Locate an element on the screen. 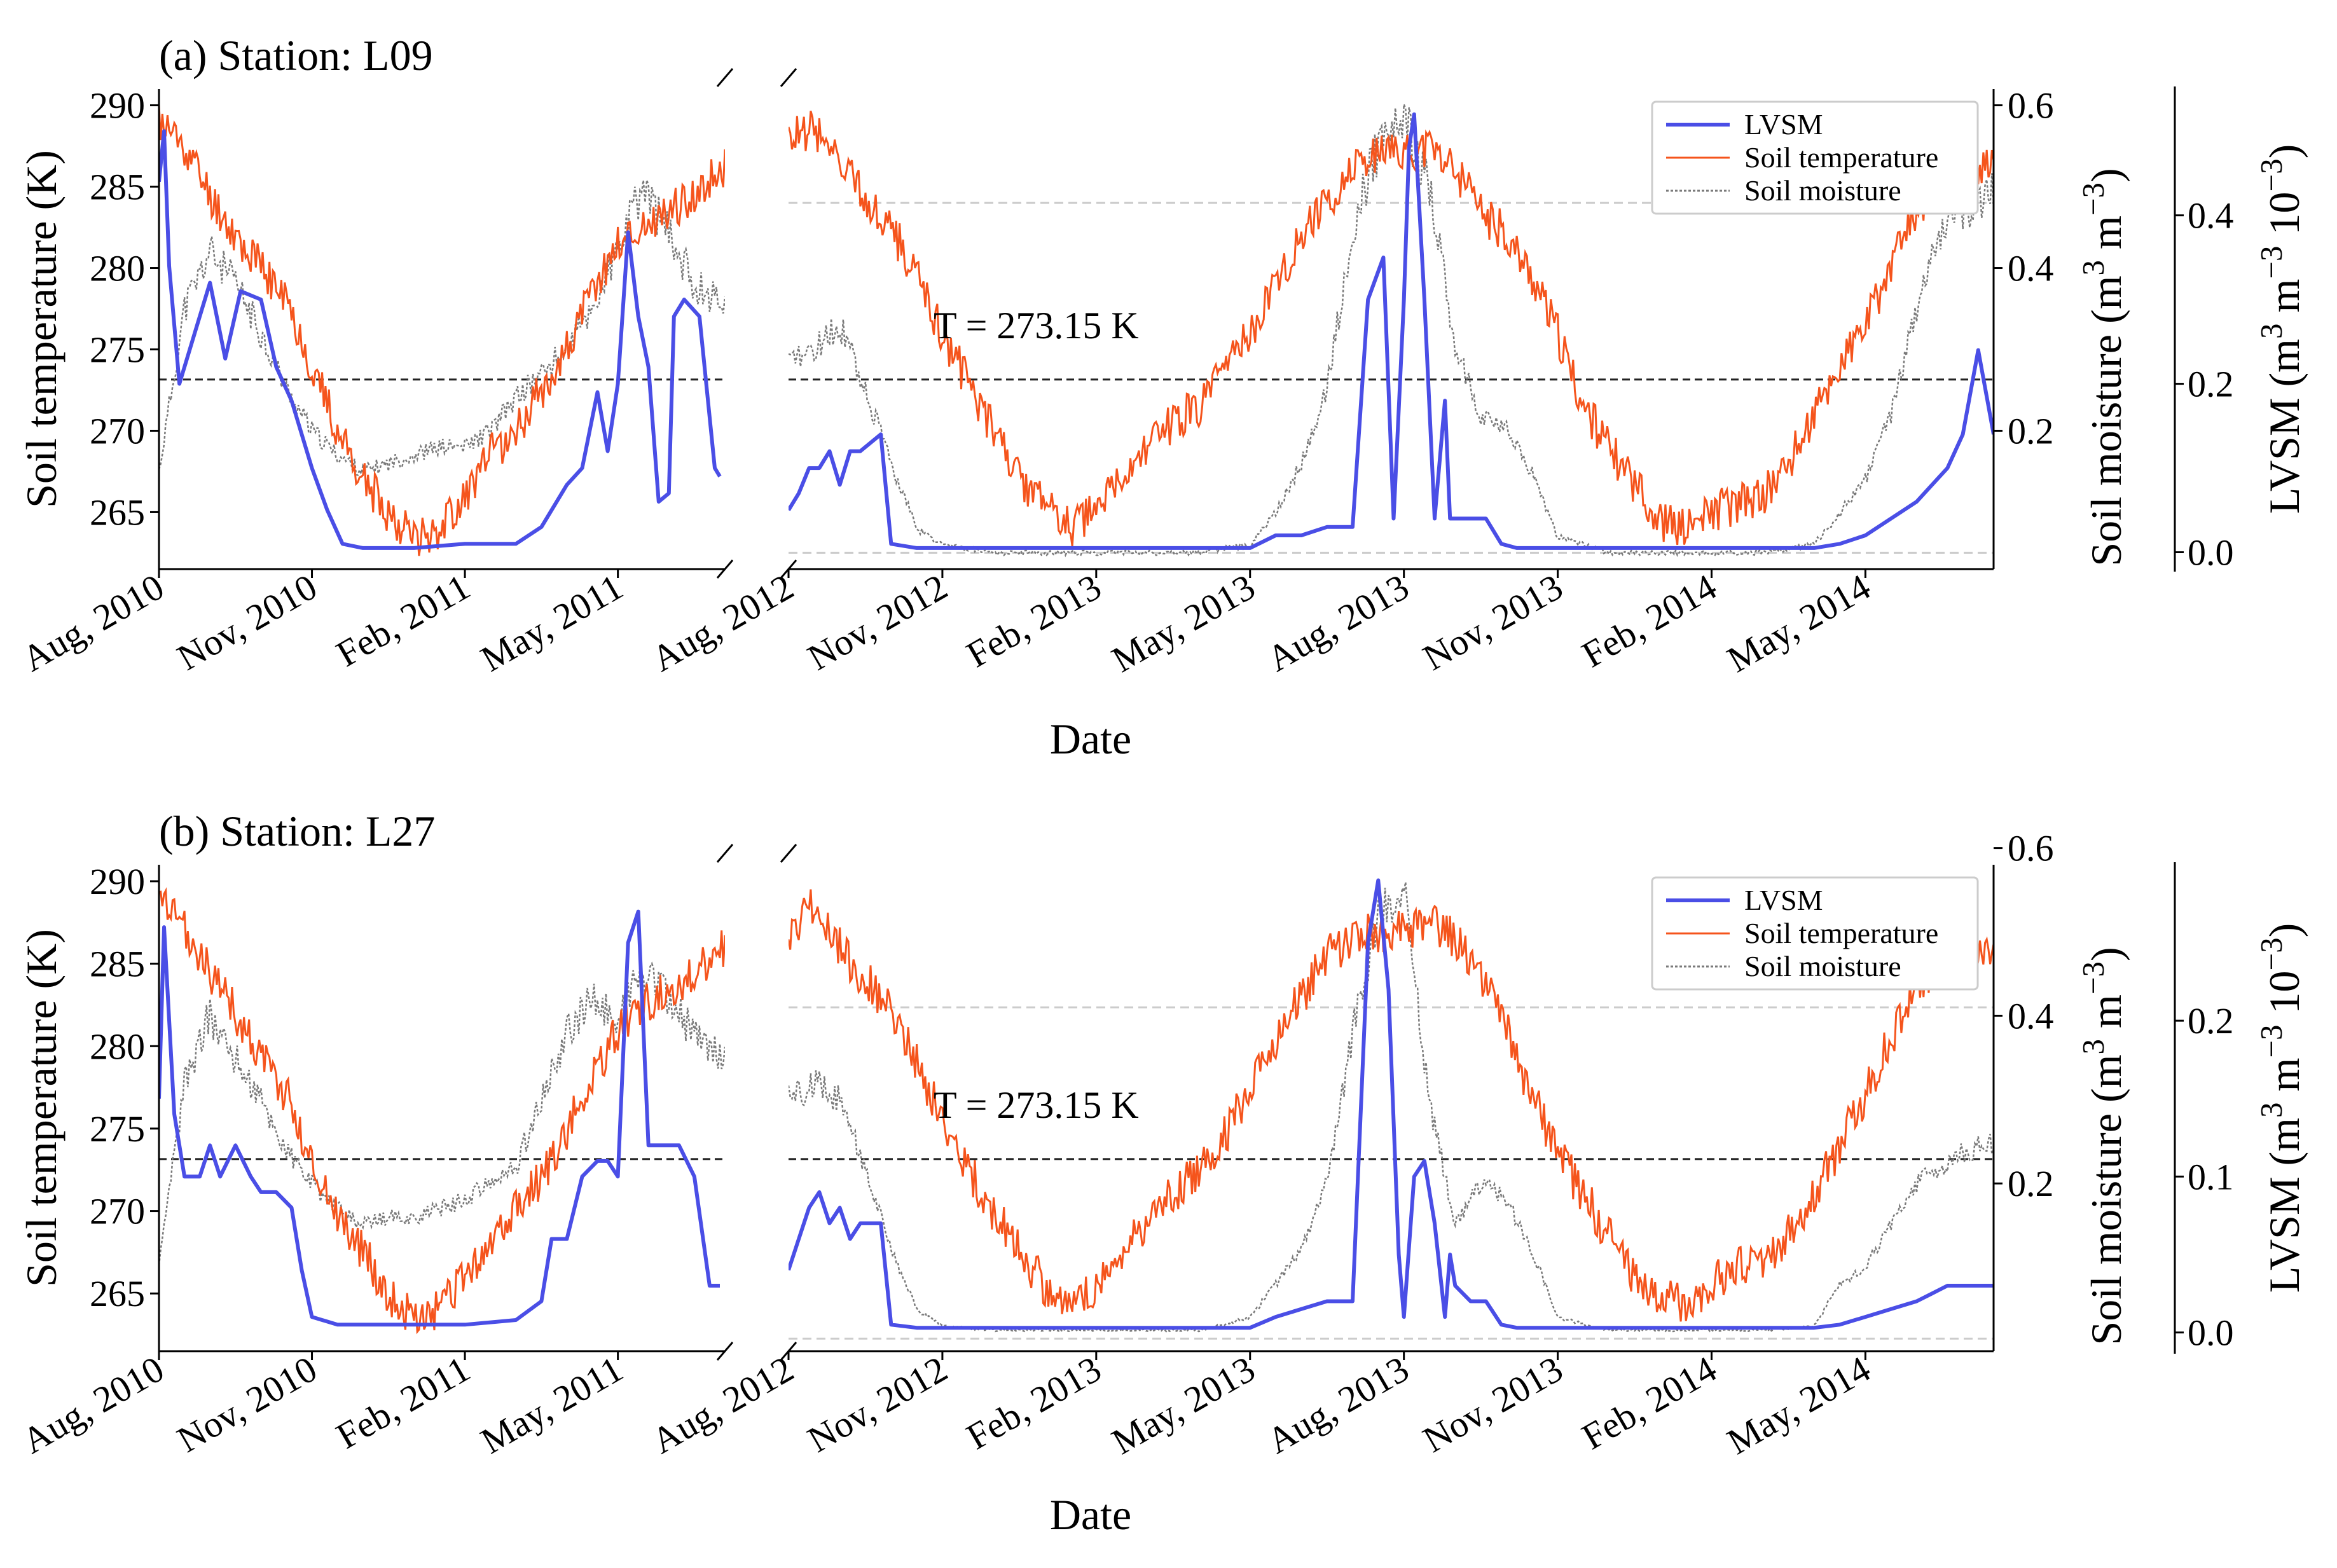  panel-title: (b) Station: L27 is located at coordinates (297, 831).